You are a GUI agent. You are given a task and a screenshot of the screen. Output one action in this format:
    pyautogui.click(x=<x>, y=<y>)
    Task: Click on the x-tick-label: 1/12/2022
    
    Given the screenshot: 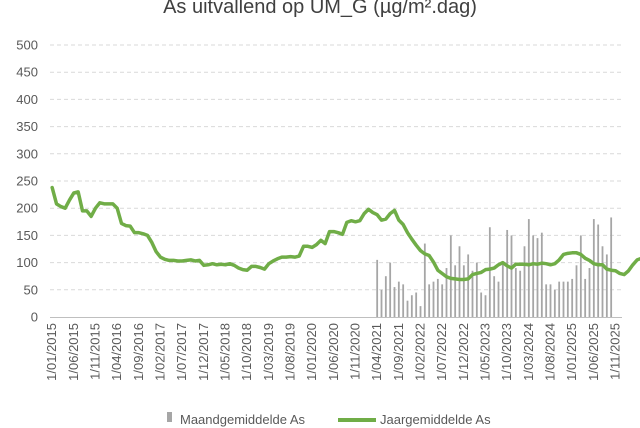 What is the action you would take?
    pyautogui.click(x=463, y=352)
    